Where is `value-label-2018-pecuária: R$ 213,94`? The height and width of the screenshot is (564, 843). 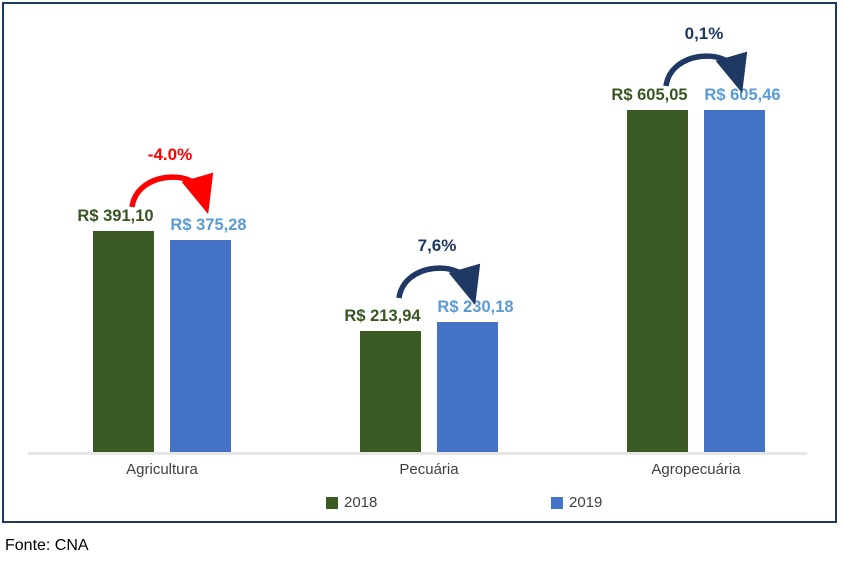
value-label-2018-pecuária: R$ 213,94 is located at coordinates (382, 316).